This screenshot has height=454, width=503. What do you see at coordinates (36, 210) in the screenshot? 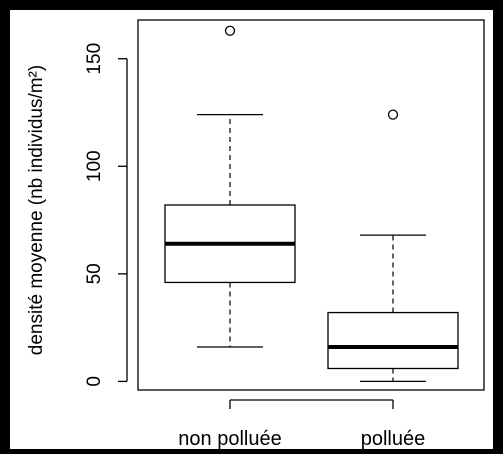
I see `y-axis-label: densité moyenne (nb individus/m²)` at bounding box center [36, 210].